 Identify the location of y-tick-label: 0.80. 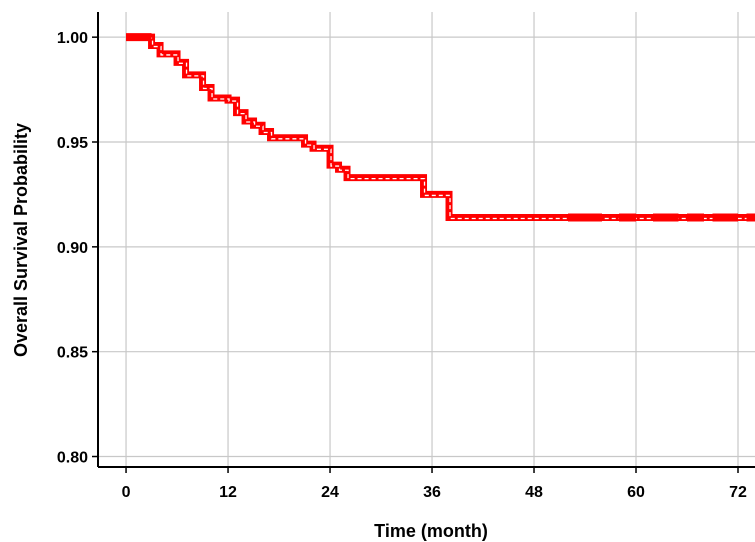
(72, 458).